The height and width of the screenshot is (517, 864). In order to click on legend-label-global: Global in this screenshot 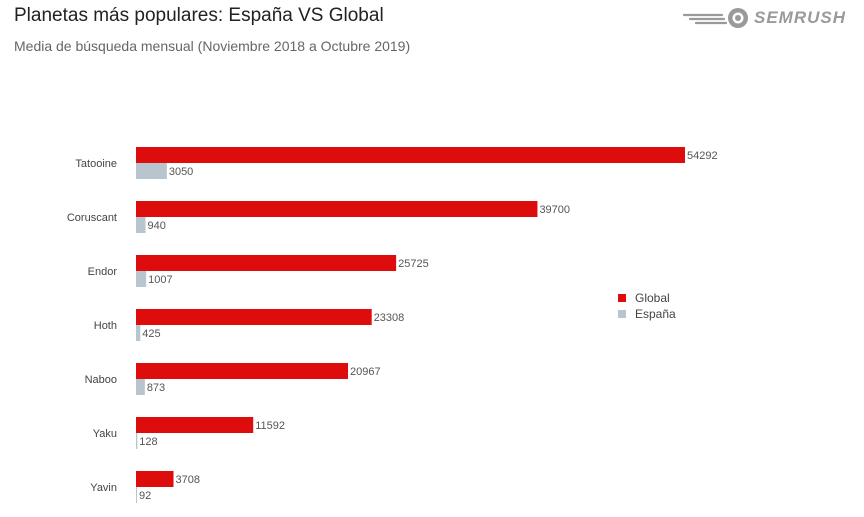, I will do `click(652, 298)`.